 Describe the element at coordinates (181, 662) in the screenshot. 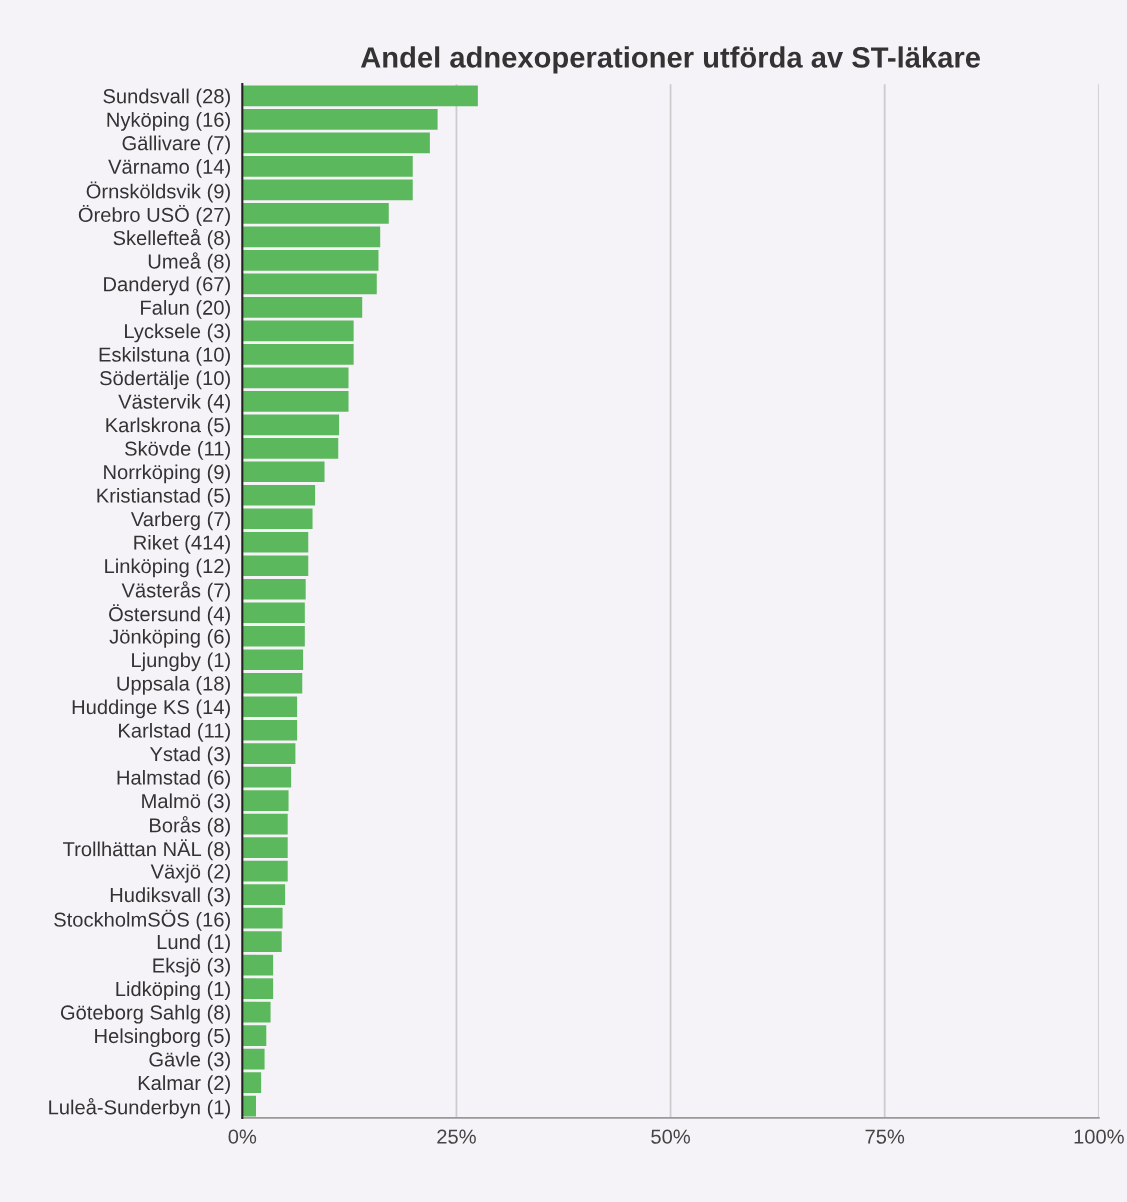

I see `y-tick-label: Ljungby (1)` at that location.